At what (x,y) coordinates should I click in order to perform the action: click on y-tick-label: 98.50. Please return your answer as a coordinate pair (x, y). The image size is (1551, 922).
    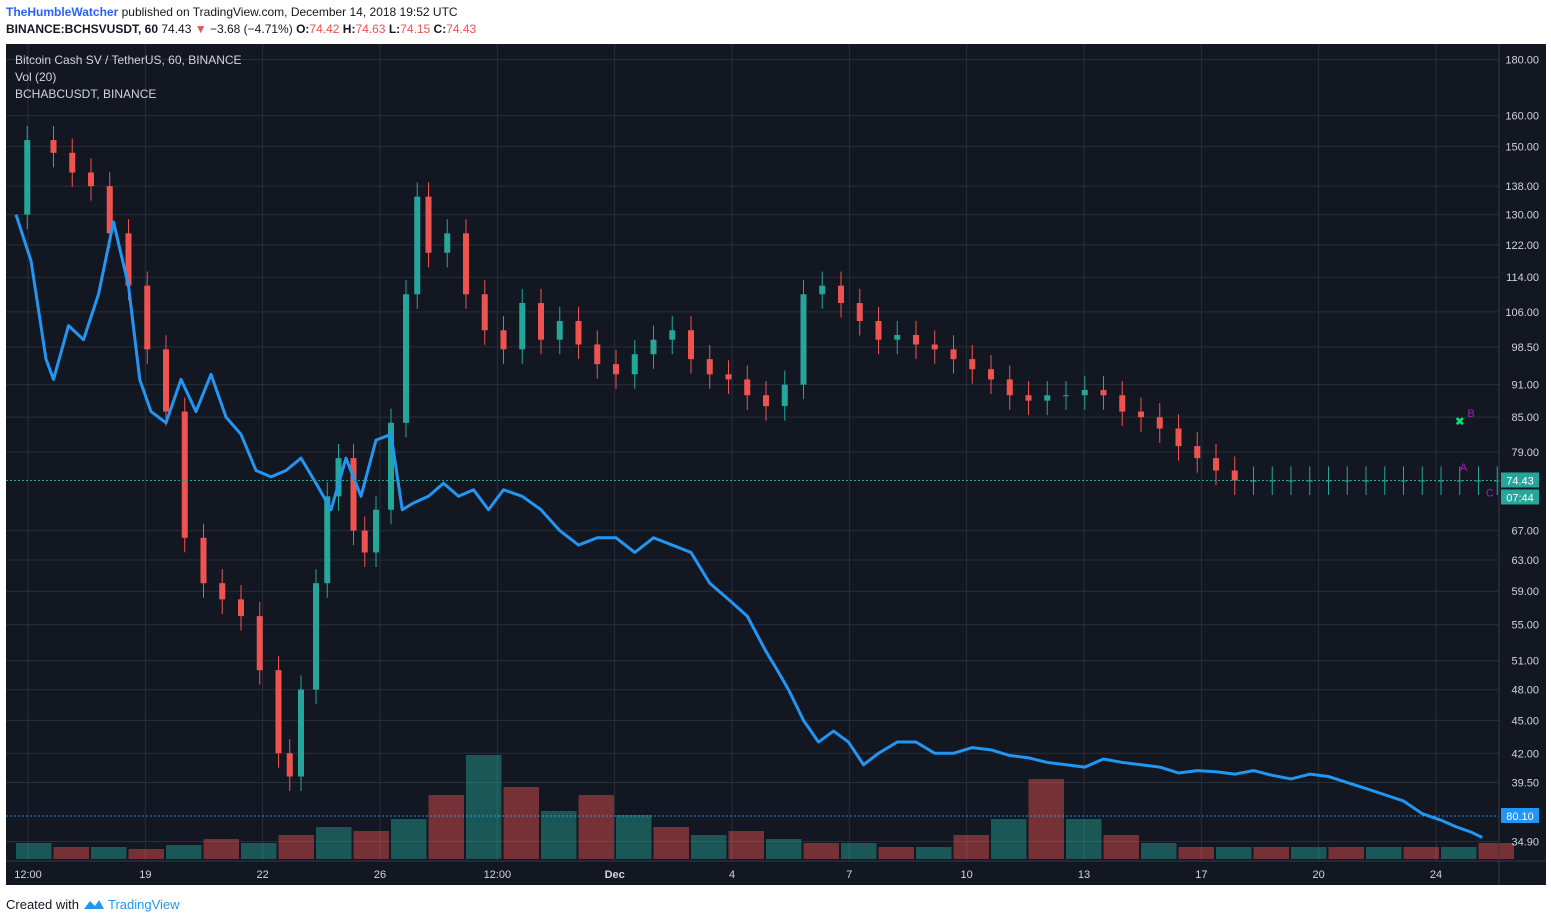
    Looking at the image, I should click on (1525, 348).